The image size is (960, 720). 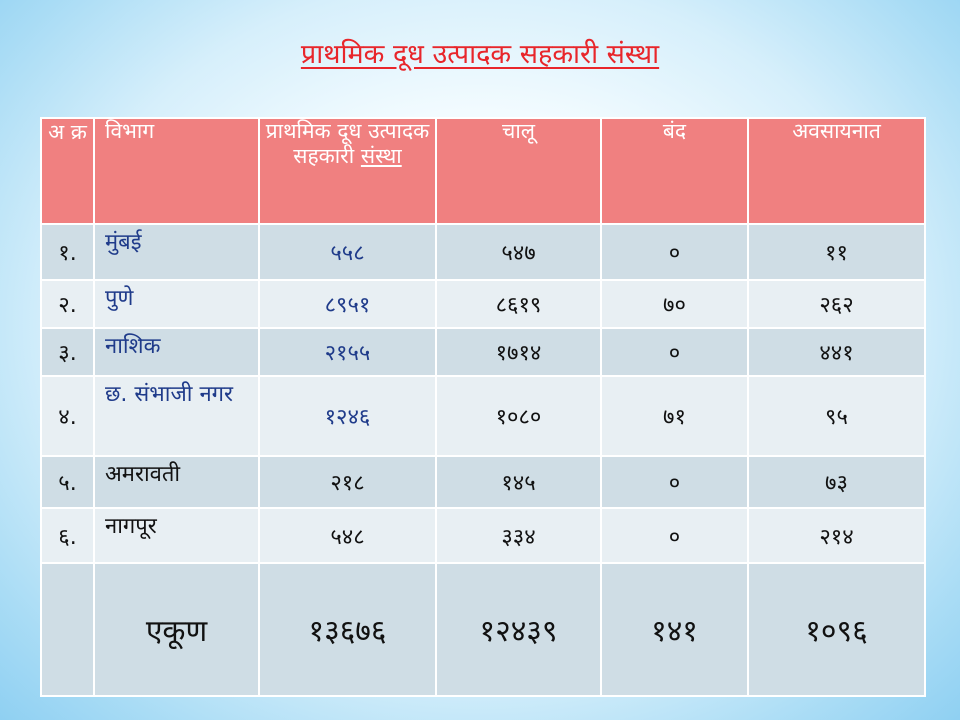 I want to click on row-serial: ५., so click(x=67, y=482).